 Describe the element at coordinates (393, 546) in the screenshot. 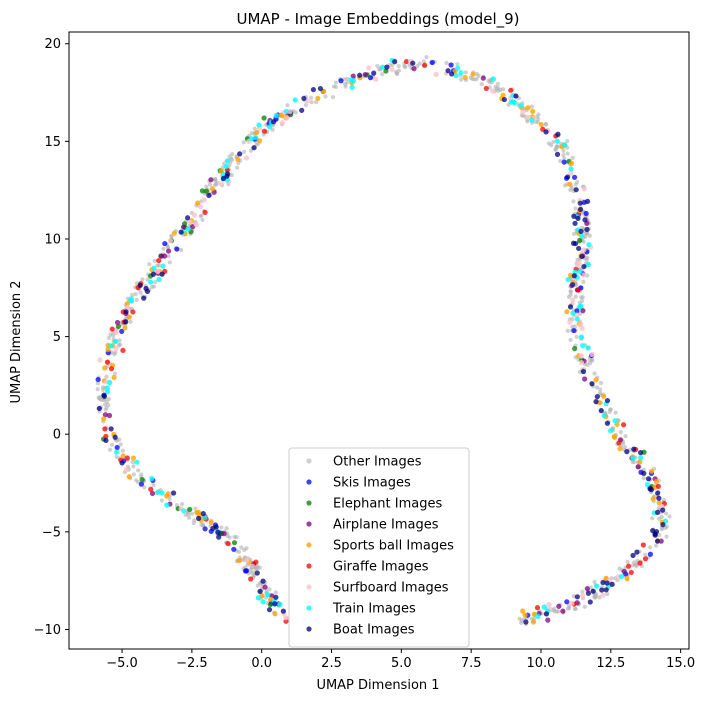

I see `legend-entry-label: Sports ball Images` at that location.